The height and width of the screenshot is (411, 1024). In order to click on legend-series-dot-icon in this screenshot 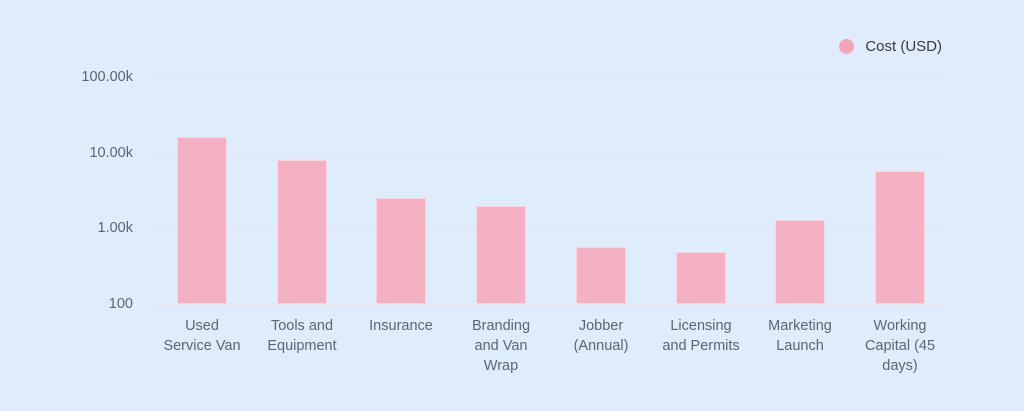, I will do `click(847, 46)`.